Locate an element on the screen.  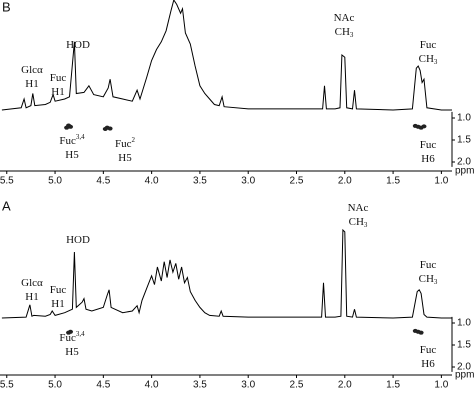
panel-label: B is located at coordinates (6, 7).